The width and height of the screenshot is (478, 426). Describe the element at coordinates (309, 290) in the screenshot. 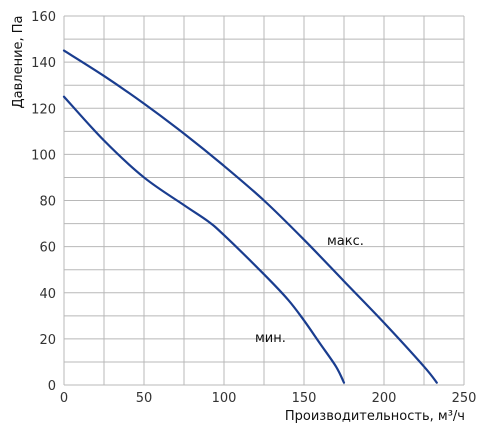

I see `chart-series-labels: макс. мин.` at that location.